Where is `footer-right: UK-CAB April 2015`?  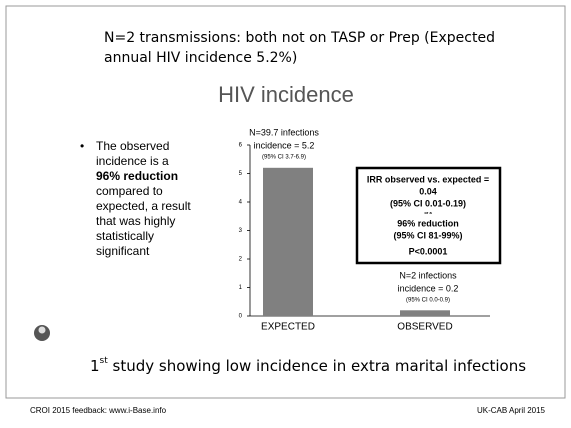 footer-right: UK-CAB April 2015 is located at coordinates (511, 410).